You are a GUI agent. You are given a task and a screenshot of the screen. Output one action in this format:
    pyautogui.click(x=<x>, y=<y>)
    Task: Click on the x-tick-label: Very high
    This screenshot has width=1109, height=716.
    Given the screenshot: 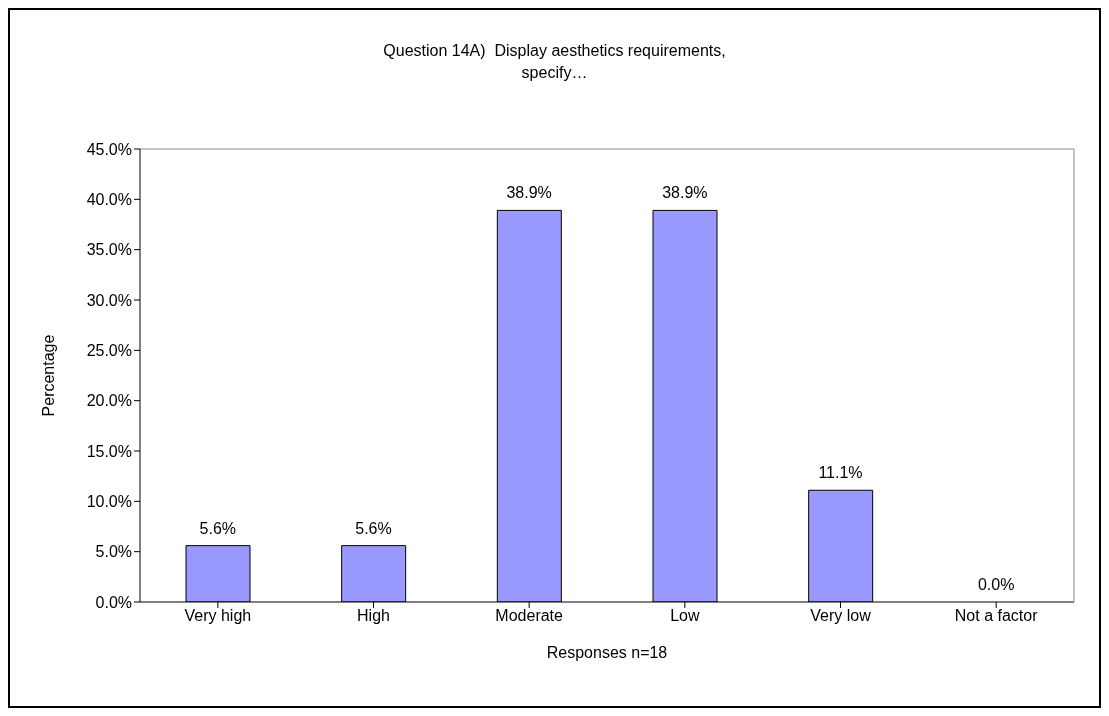 What is the action you would take?
    pyautogui.click(x=218, y=616)
    